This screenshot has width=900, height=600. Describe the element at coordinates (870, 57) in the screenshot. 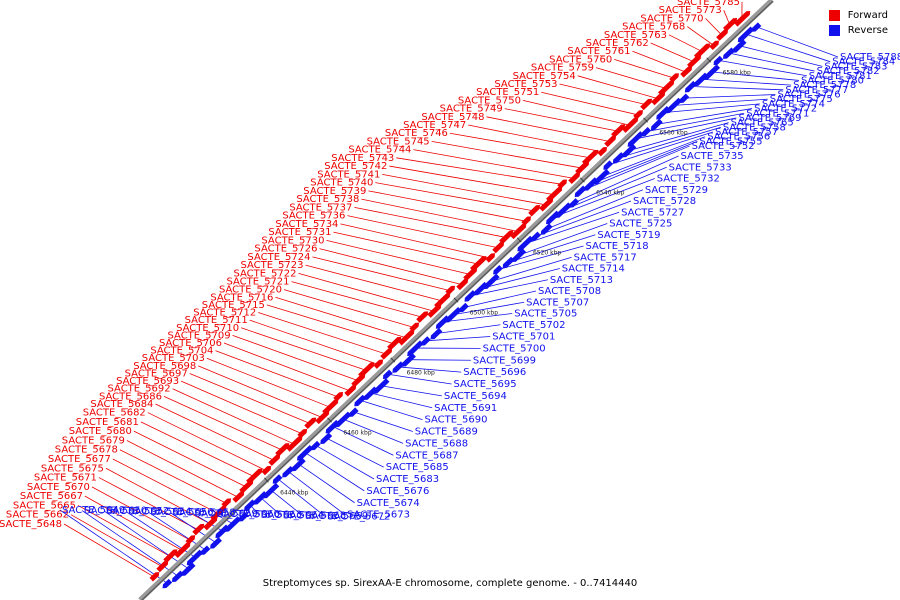

I see `gene-label: SACTE_5788` at that location.